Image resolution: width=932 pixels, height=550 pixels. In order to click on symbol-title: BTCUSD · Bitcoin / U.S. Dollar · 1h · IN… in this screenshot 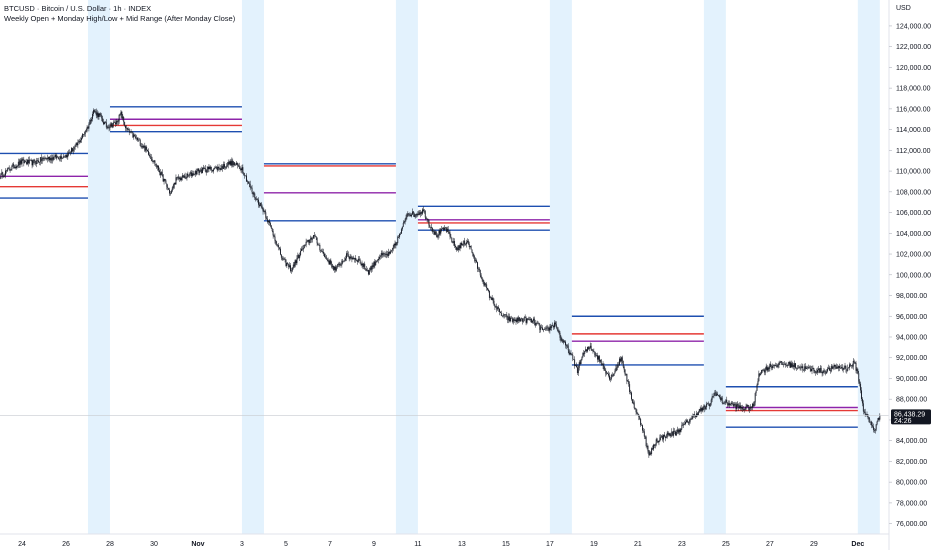, I will do `click(78, 8)`.